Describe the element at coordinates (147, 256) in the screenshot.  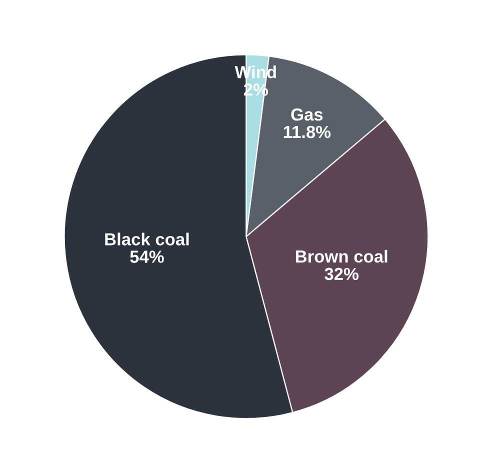
I see `data-label: 54%` at that location.